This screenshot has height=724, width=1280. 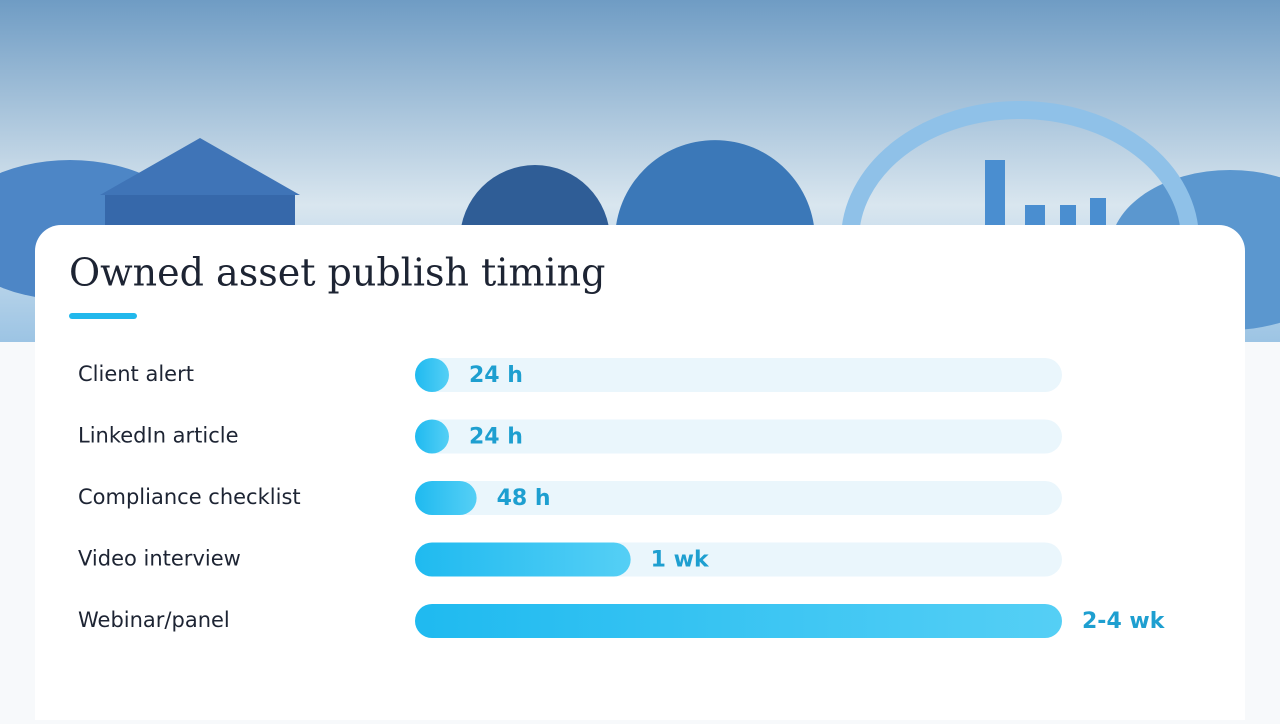 What do you see at coordinates (189, 497) in the screenshot?
I see `category-label: Compliance checklist` at bounding box center [189, 497].